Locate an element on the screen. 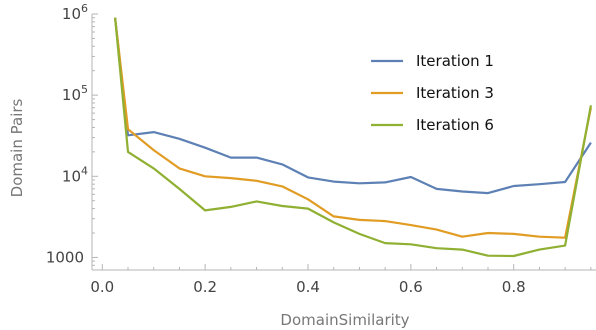 The image size is (596, 330). legend: Iteration 1 Iteration 3 Iteration 6 is located at coordinates (432, 93).